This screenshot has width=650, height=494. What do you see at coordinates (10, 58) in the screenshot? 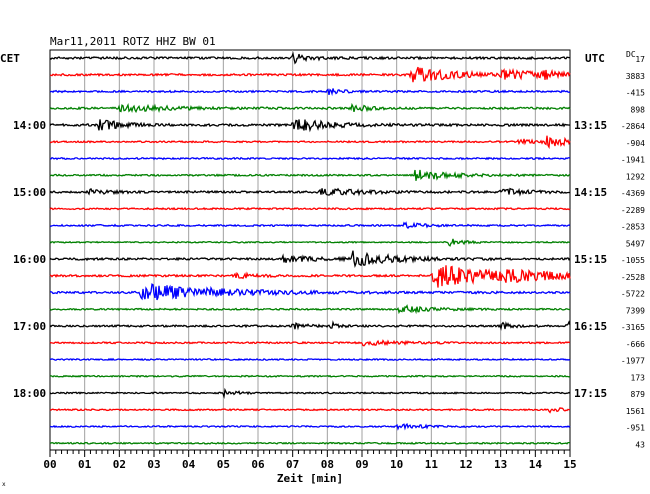
I see `cet-label: CET` at bounding box center [10, 58].